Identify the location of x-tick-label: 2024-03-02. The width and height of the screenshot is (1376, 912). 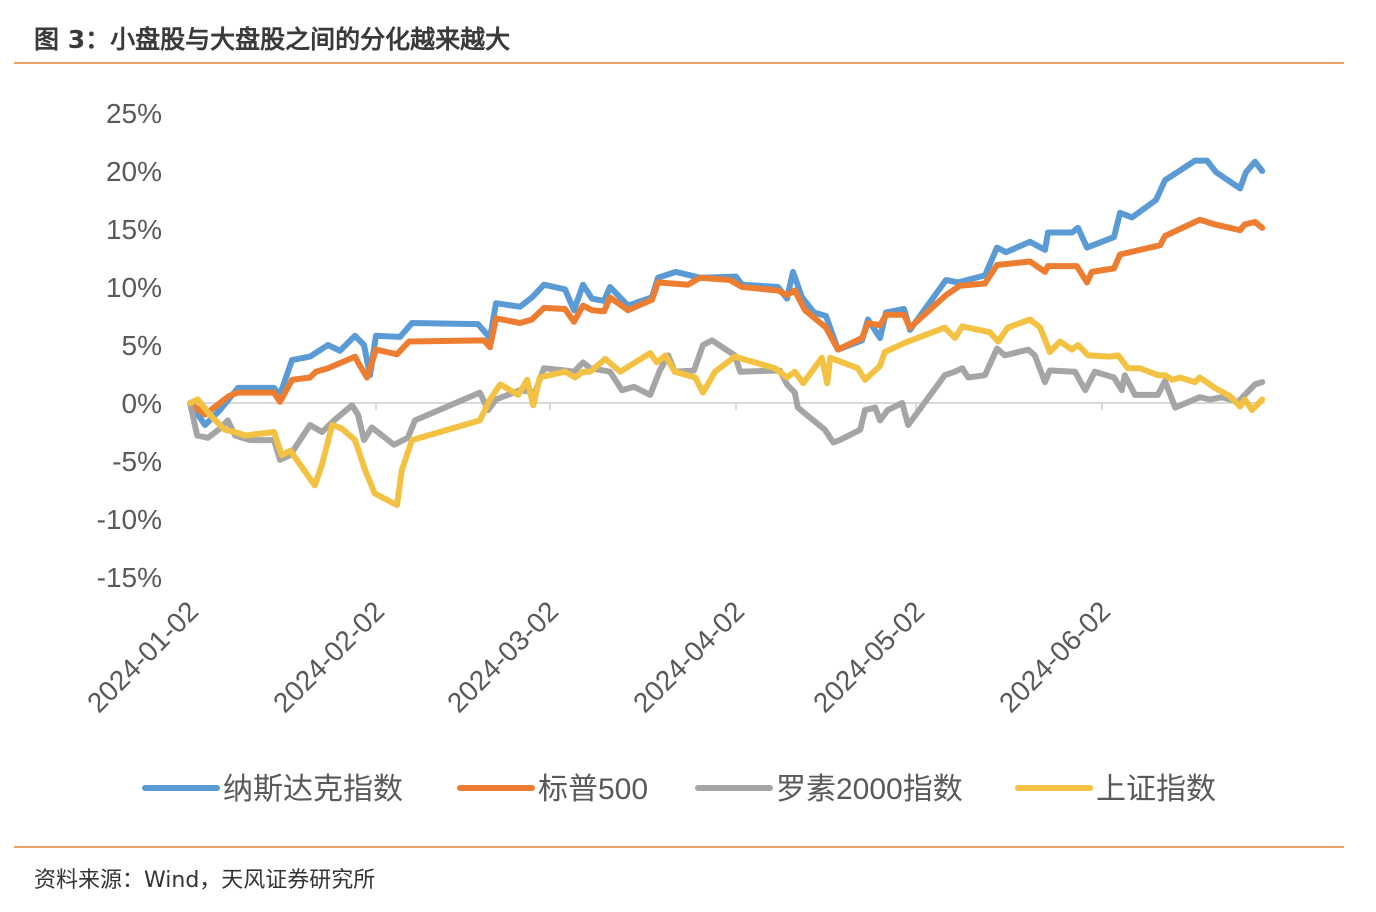
(502, 656).